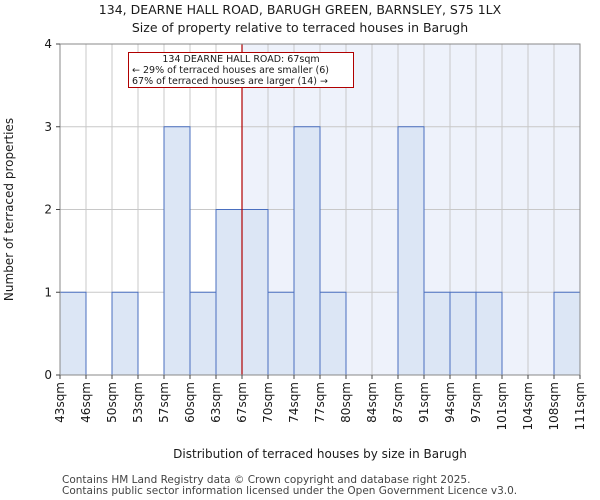  Describe the element at coordinates (48, 44) in the screenshot. I see `y-tick-label: 4` at that location.